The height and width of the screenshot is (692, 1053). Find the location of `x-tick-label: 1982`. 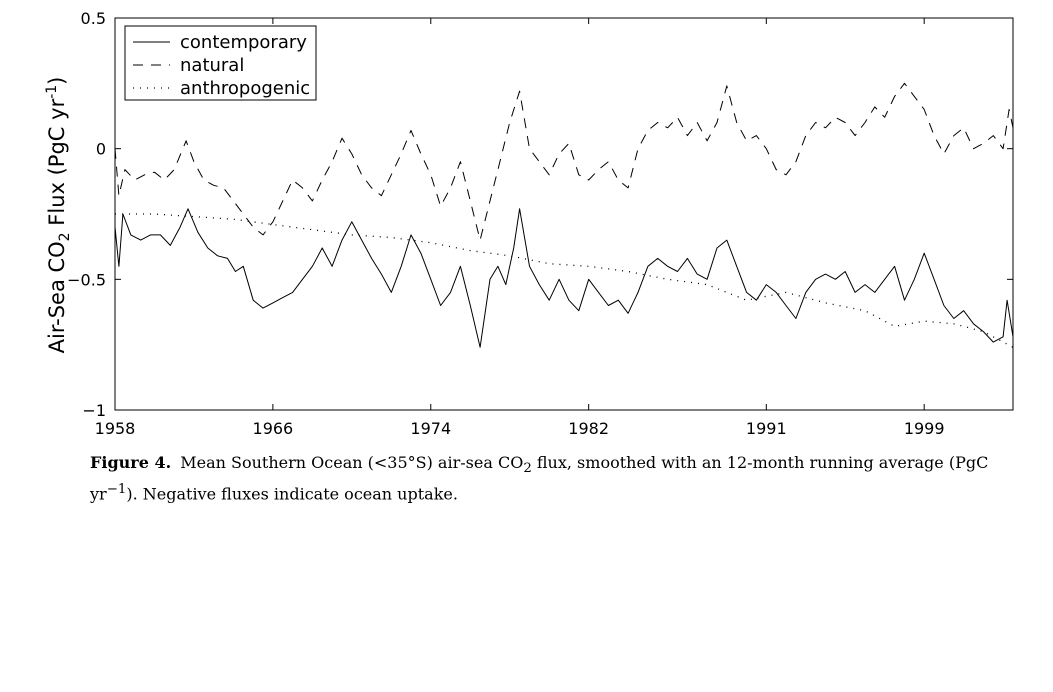

x-tick-label: 1982 is located at coordinates (588, 428).